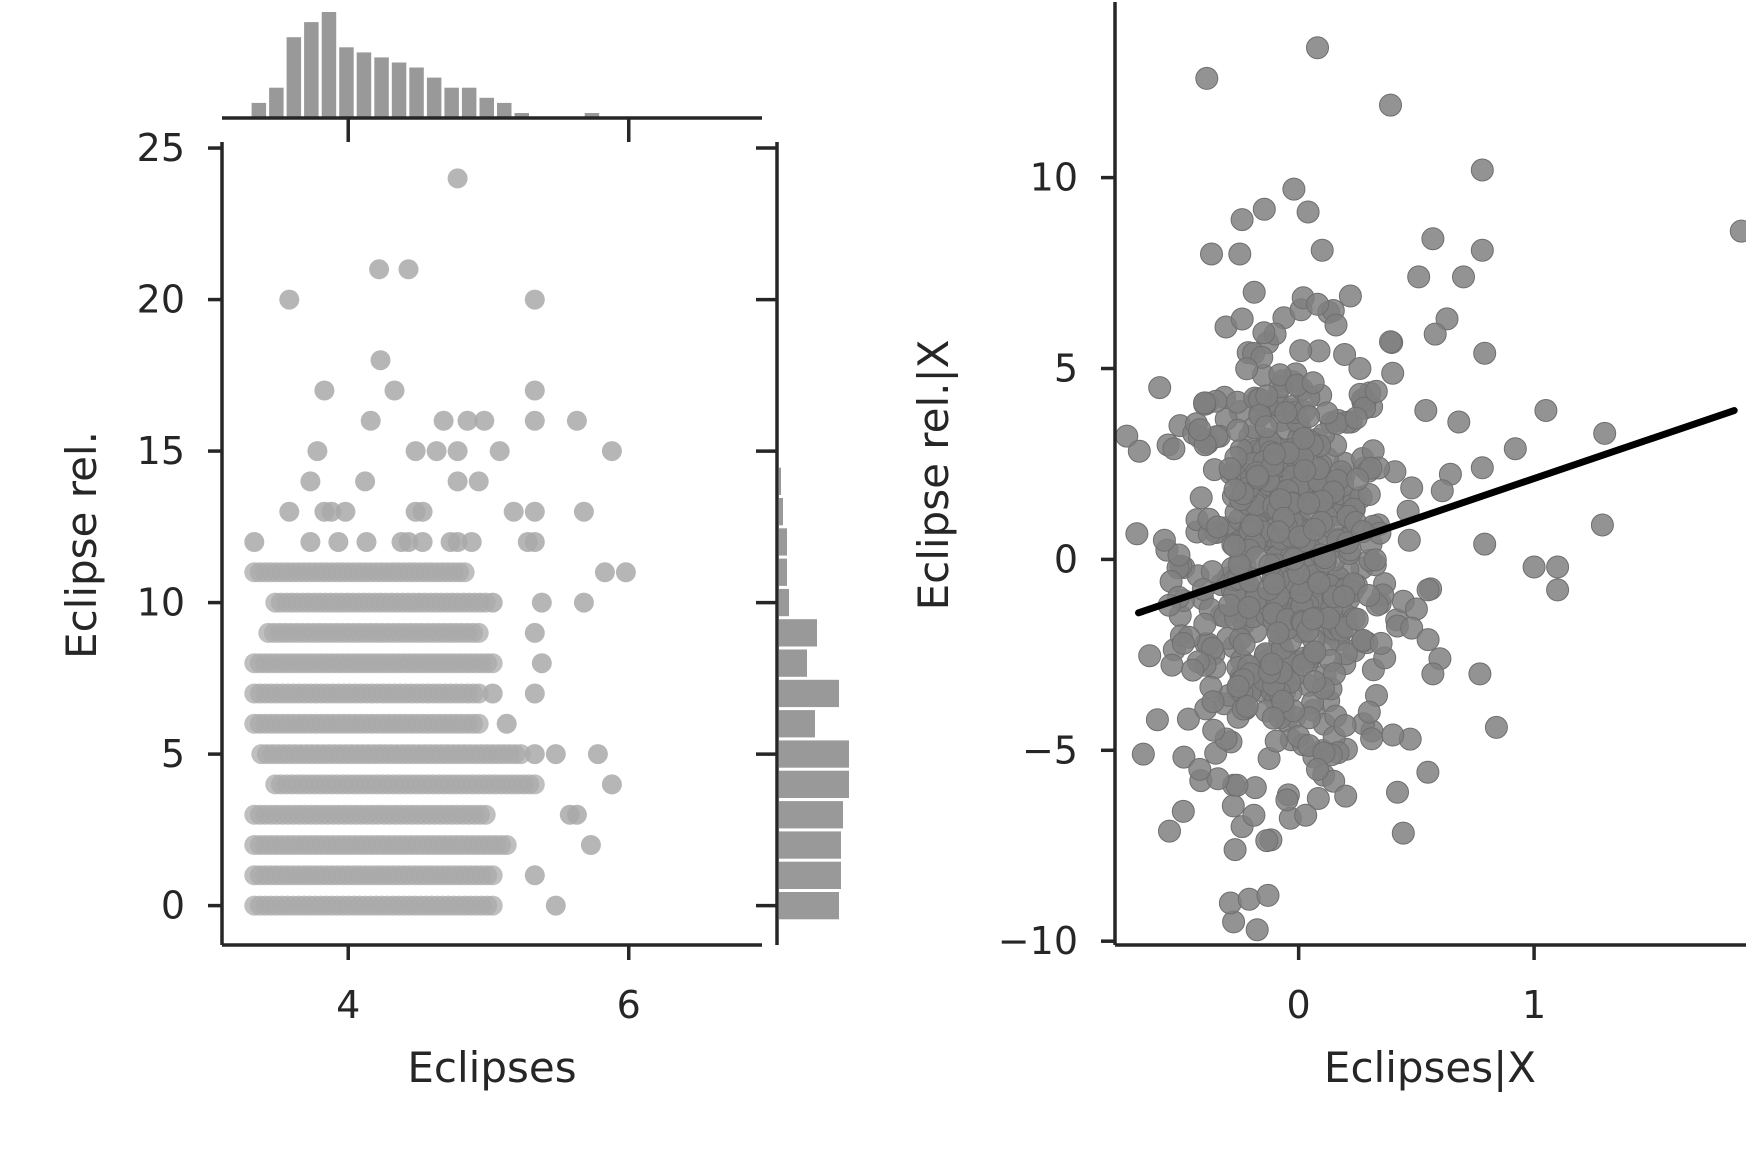  Describe the element at coordinates (1436, 512) in the screenshot. I see `regression-fit-line` at that location.